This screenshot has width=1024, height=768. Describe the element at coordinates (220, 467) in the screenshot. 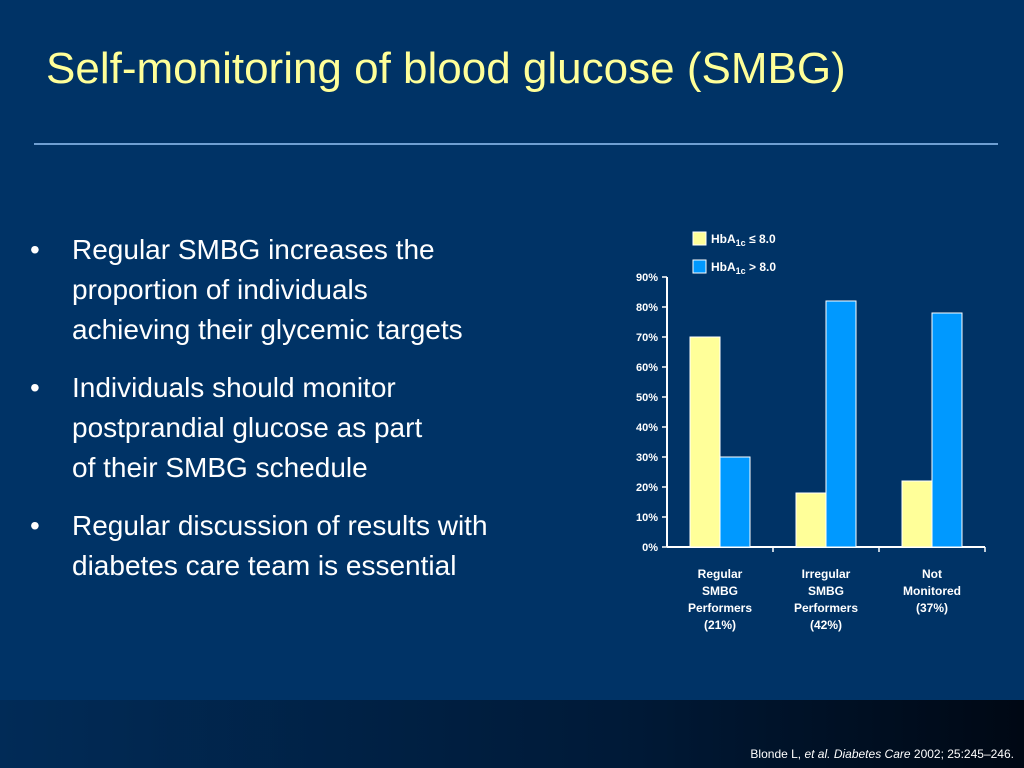

I see `bullet-text-line: of their SMBG schedule` at that location.